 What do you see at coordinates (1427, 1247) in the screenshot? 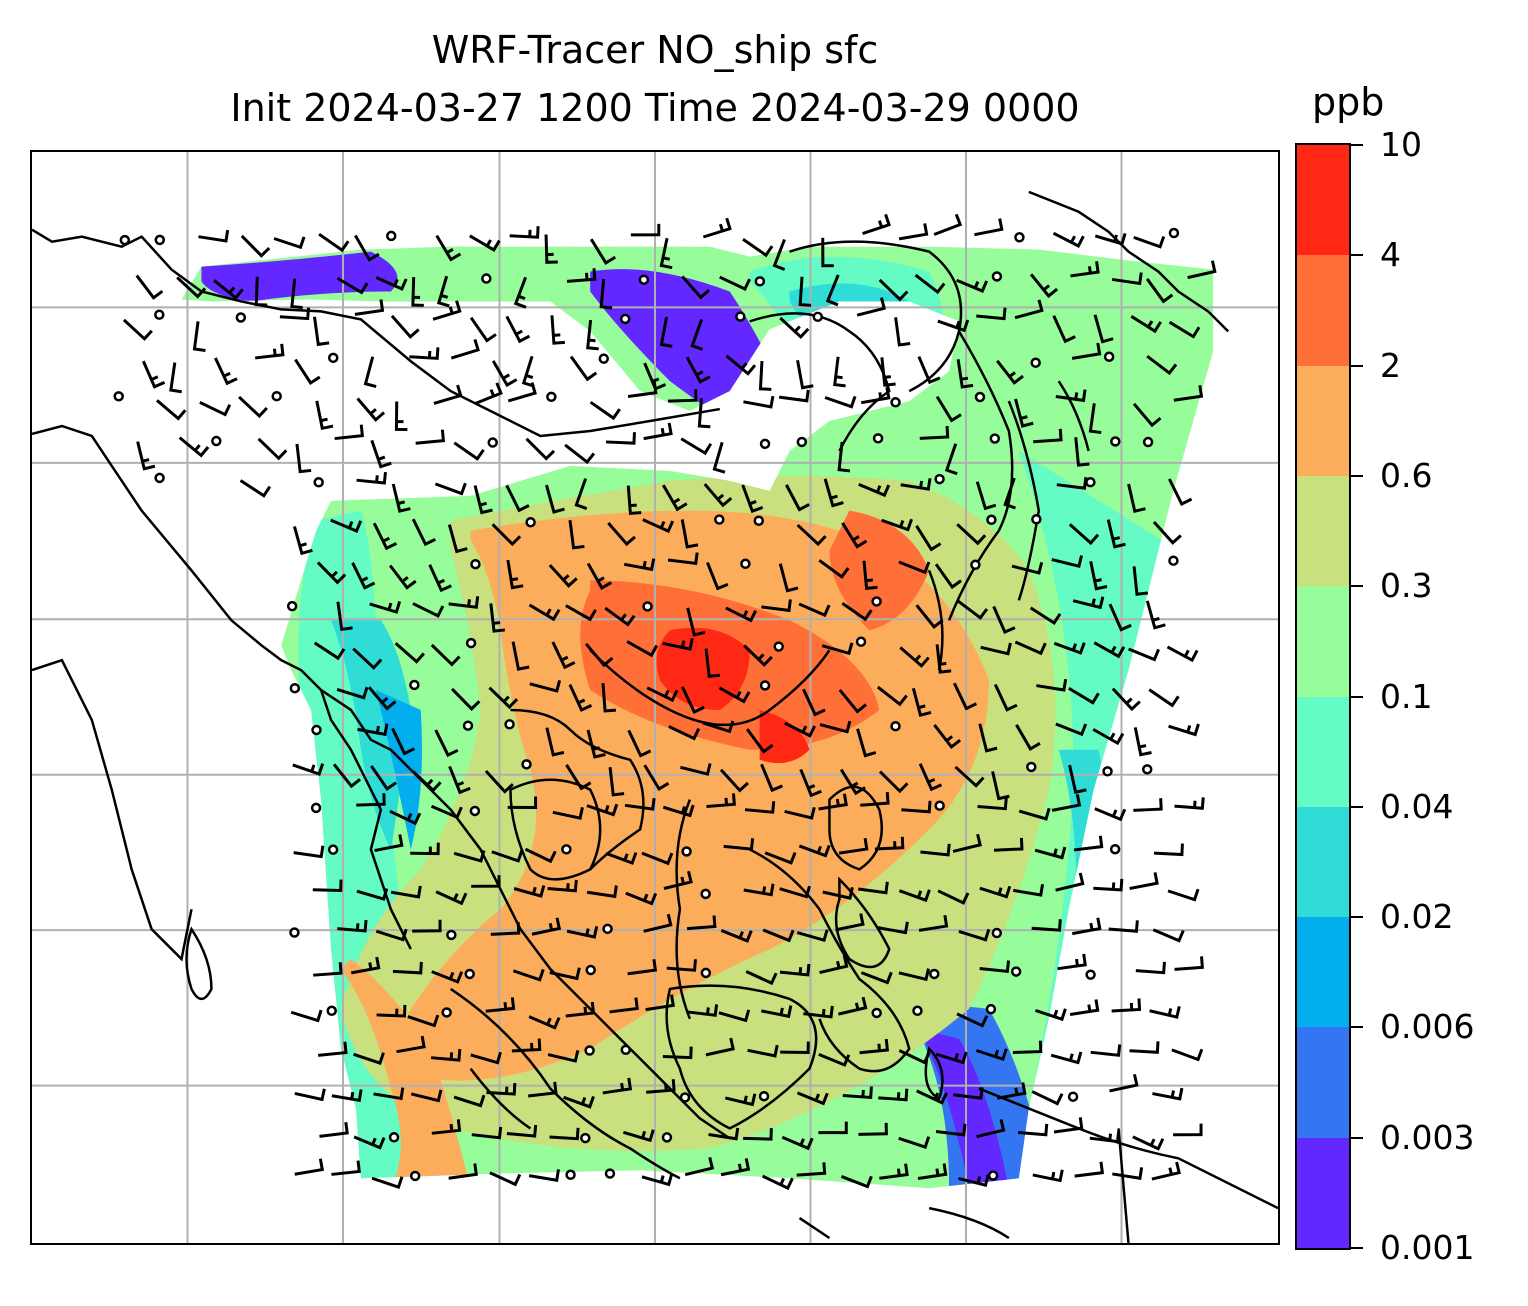
I see `colorbar-tick-label: 0.001` at bounding box center [1427, 1247].